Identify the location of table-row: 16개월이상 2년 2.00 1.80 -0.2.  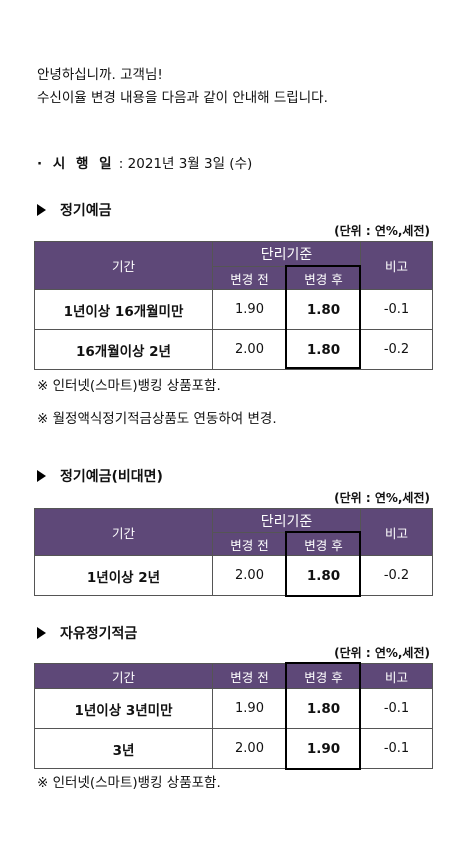
(233, 349).